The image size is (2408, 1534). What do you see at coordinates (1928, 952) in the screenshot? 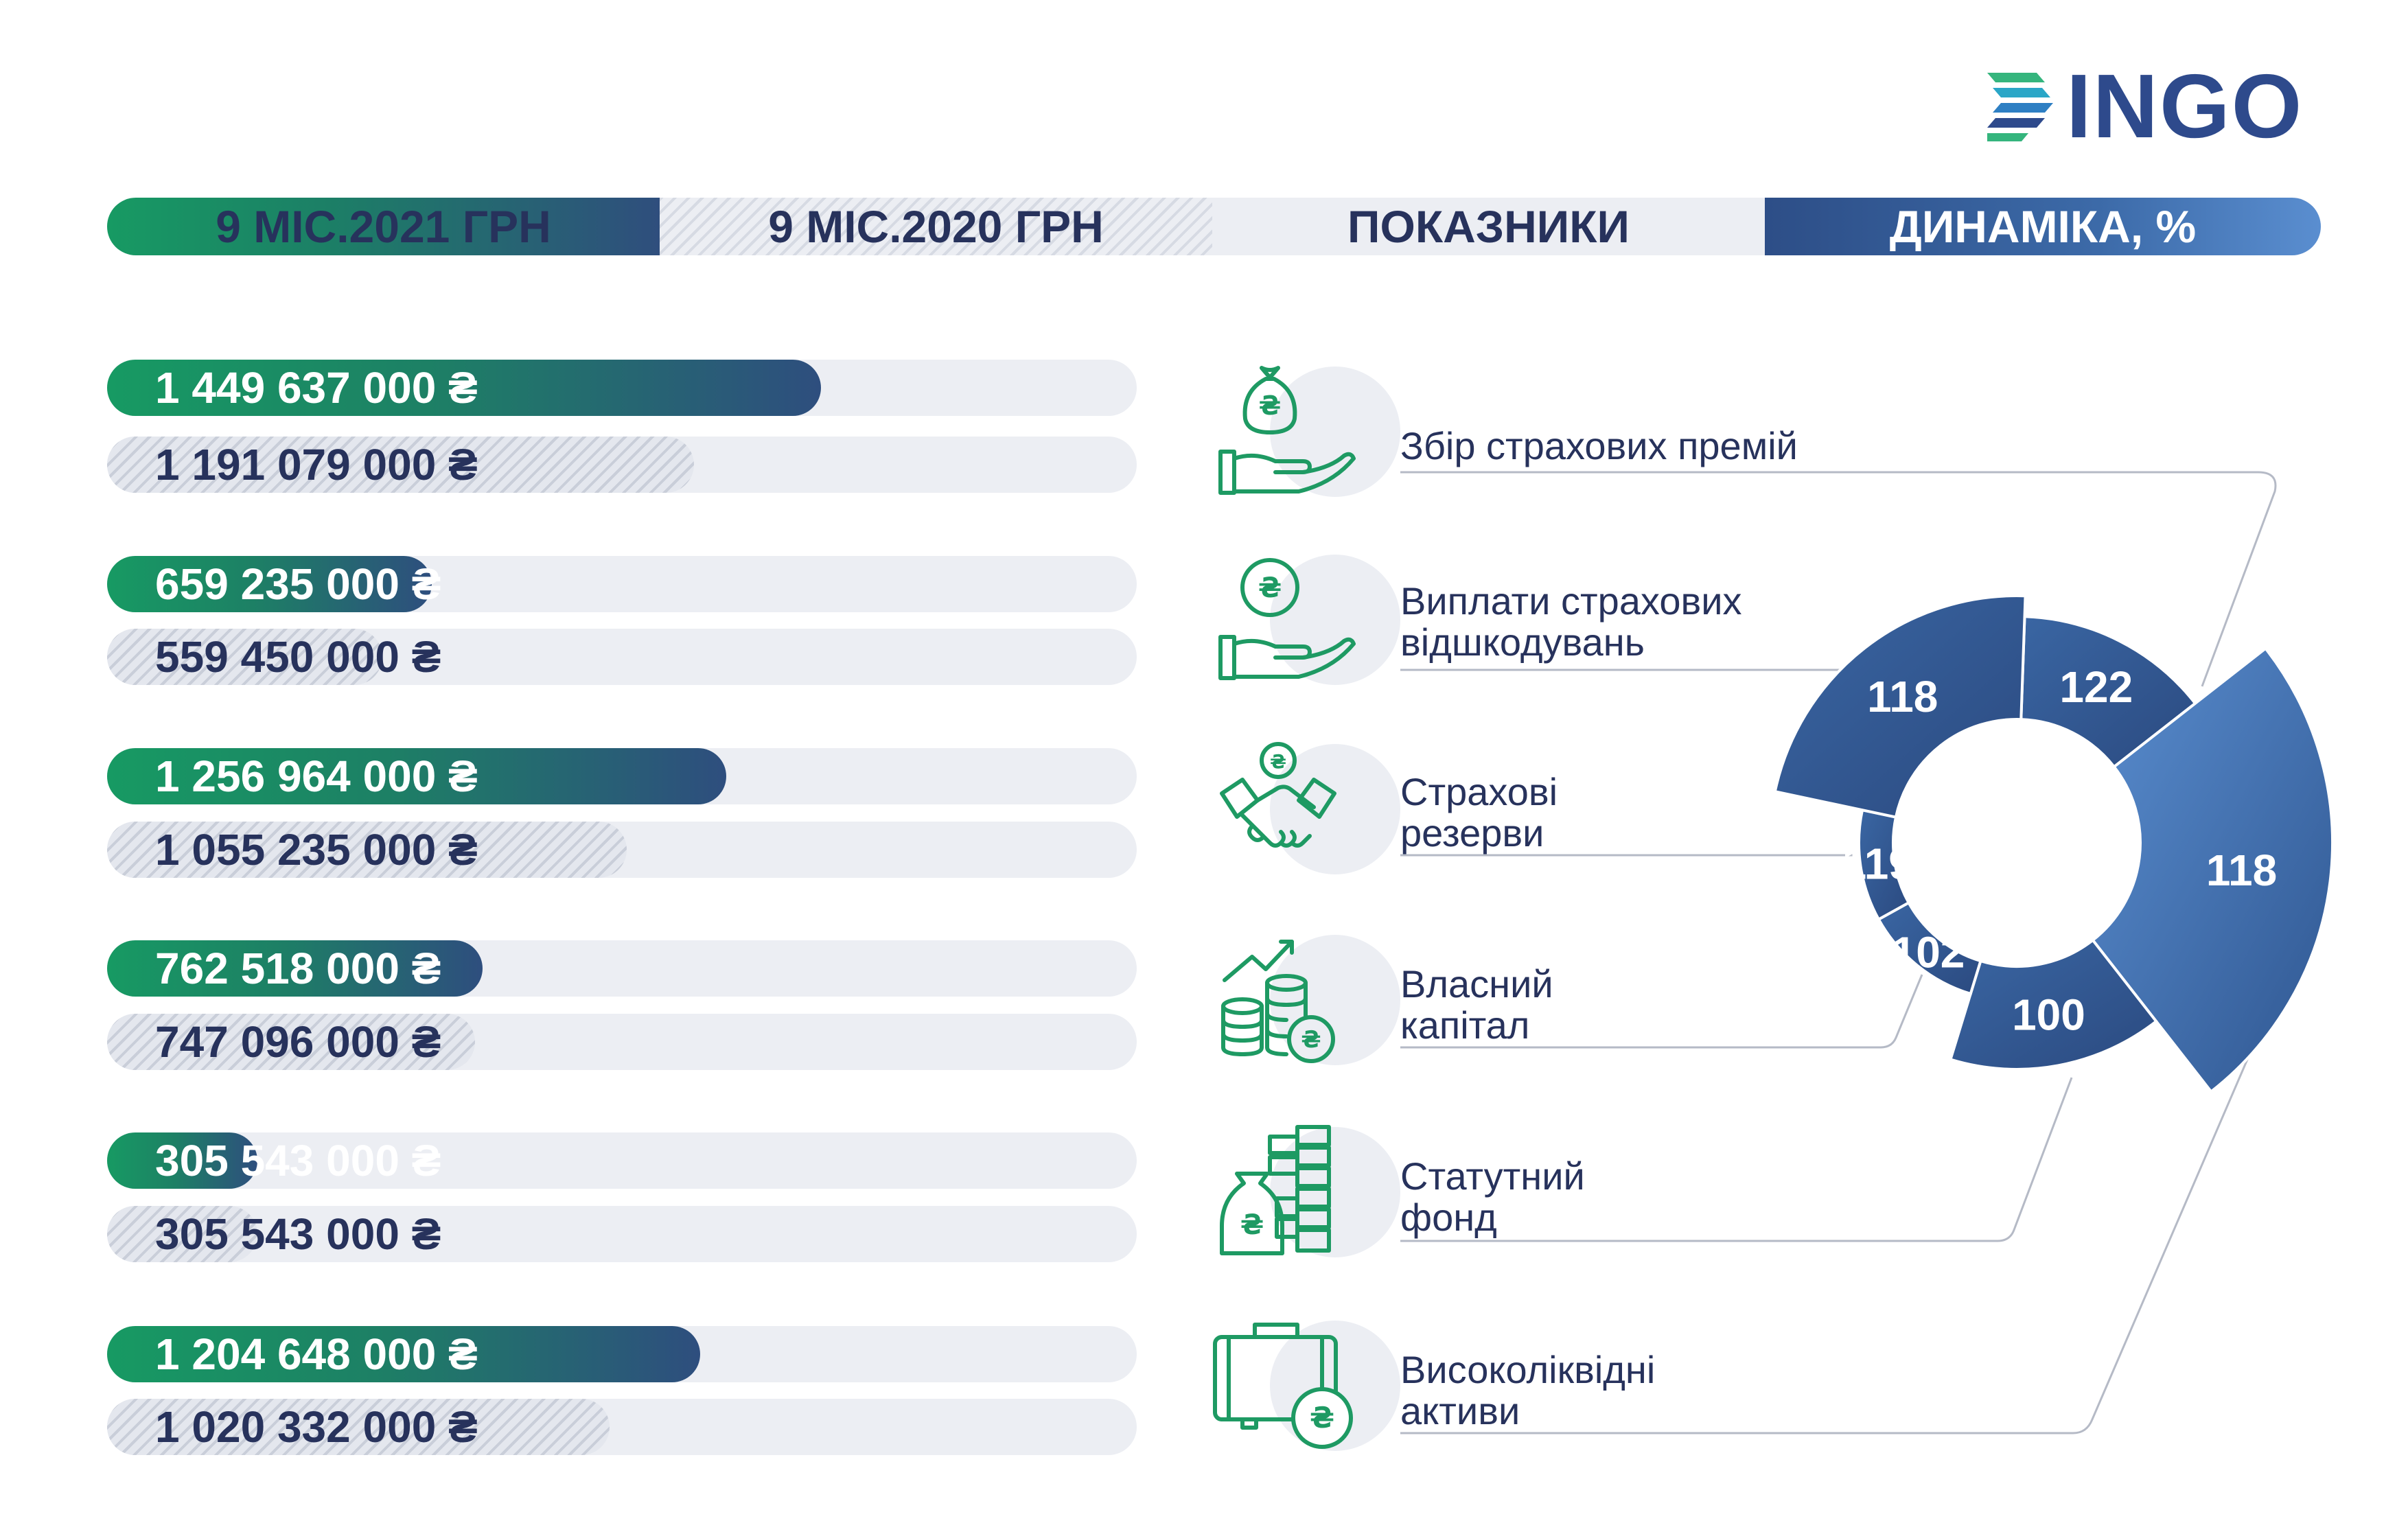
I see `donut-slice-label: 102` at bounding box center [1928, 952].